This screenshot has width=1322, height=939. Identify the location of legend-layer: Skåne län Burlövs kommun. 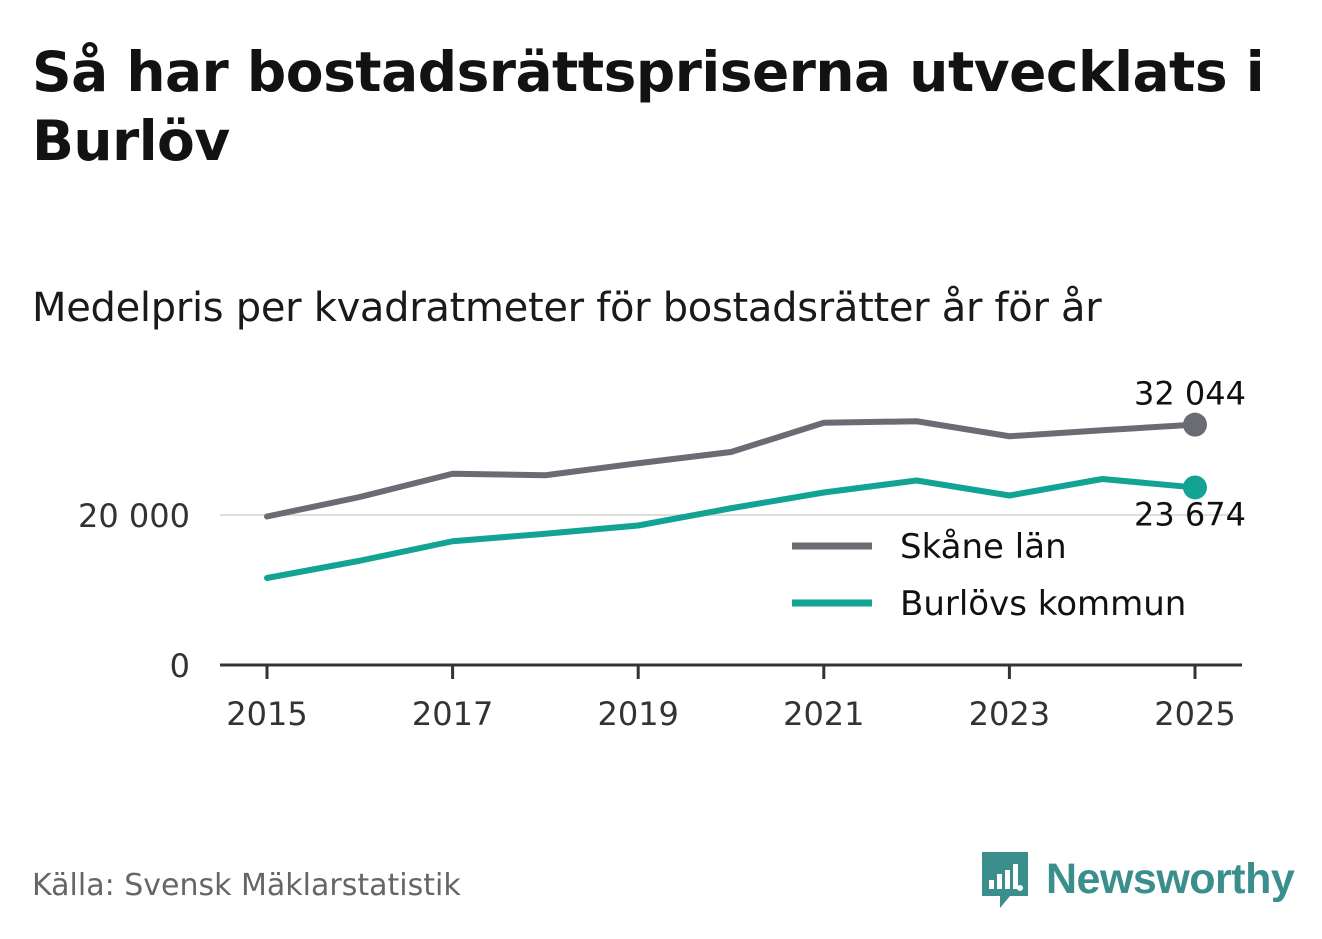
(1000, 576).